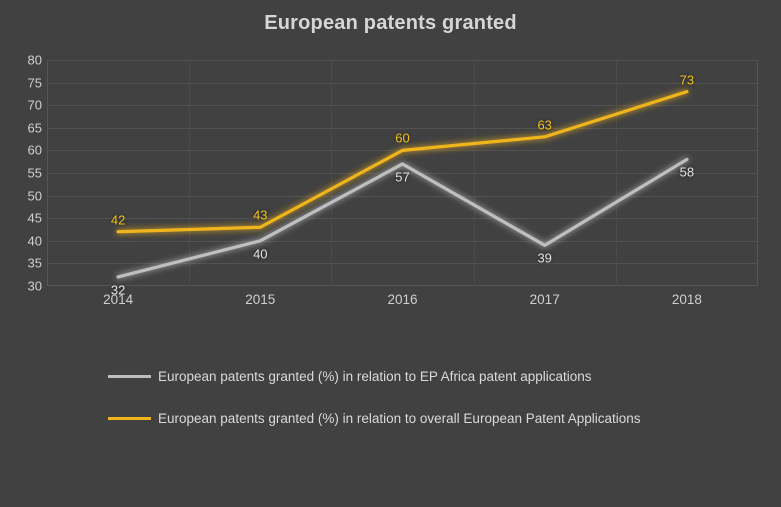  Describe the element at coordinates (21, 173) in the screenshot. I see `y-axis: 30 35 40 45 50 55 60 65 70 75 80` at that location.